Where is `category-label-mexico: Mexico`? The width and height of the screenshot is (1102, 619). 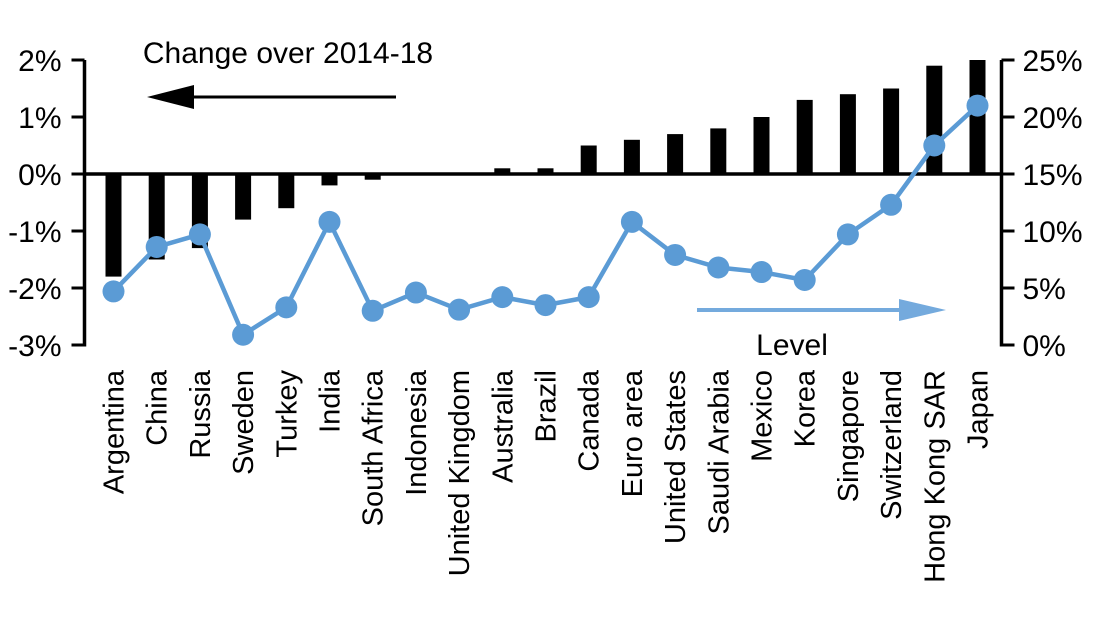
category-label-mexico: Mexico is located at coordinates (763, 416).